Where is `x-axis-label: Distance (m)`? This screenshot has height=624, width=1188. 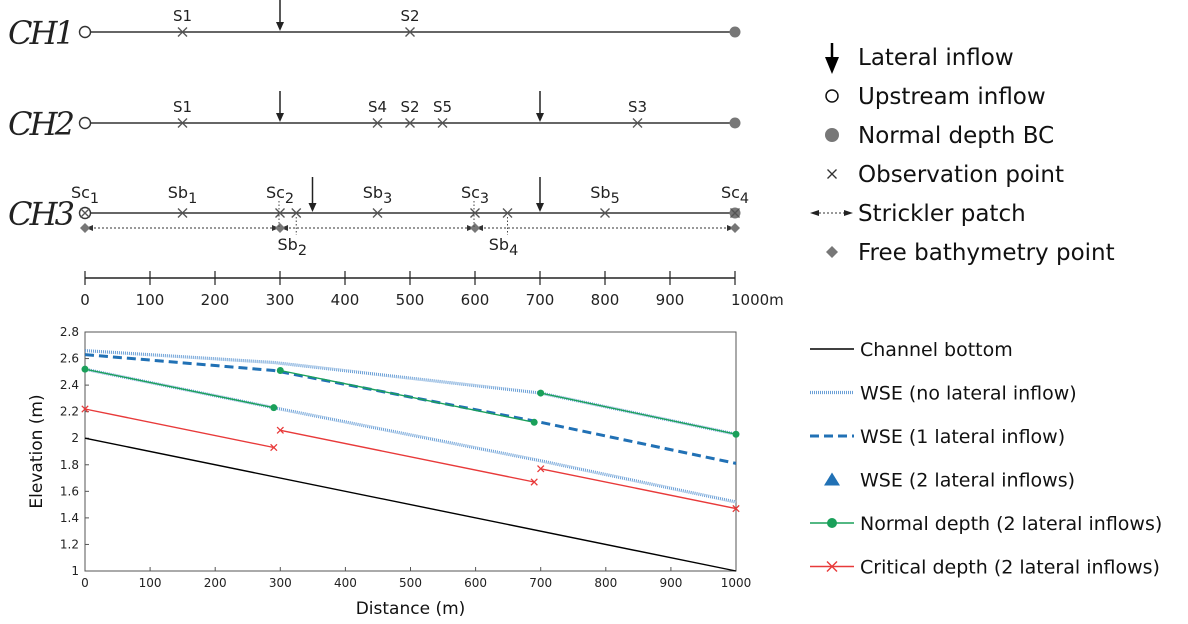
x-axis-label: Distance (m) is located at coordinates (411, 609).